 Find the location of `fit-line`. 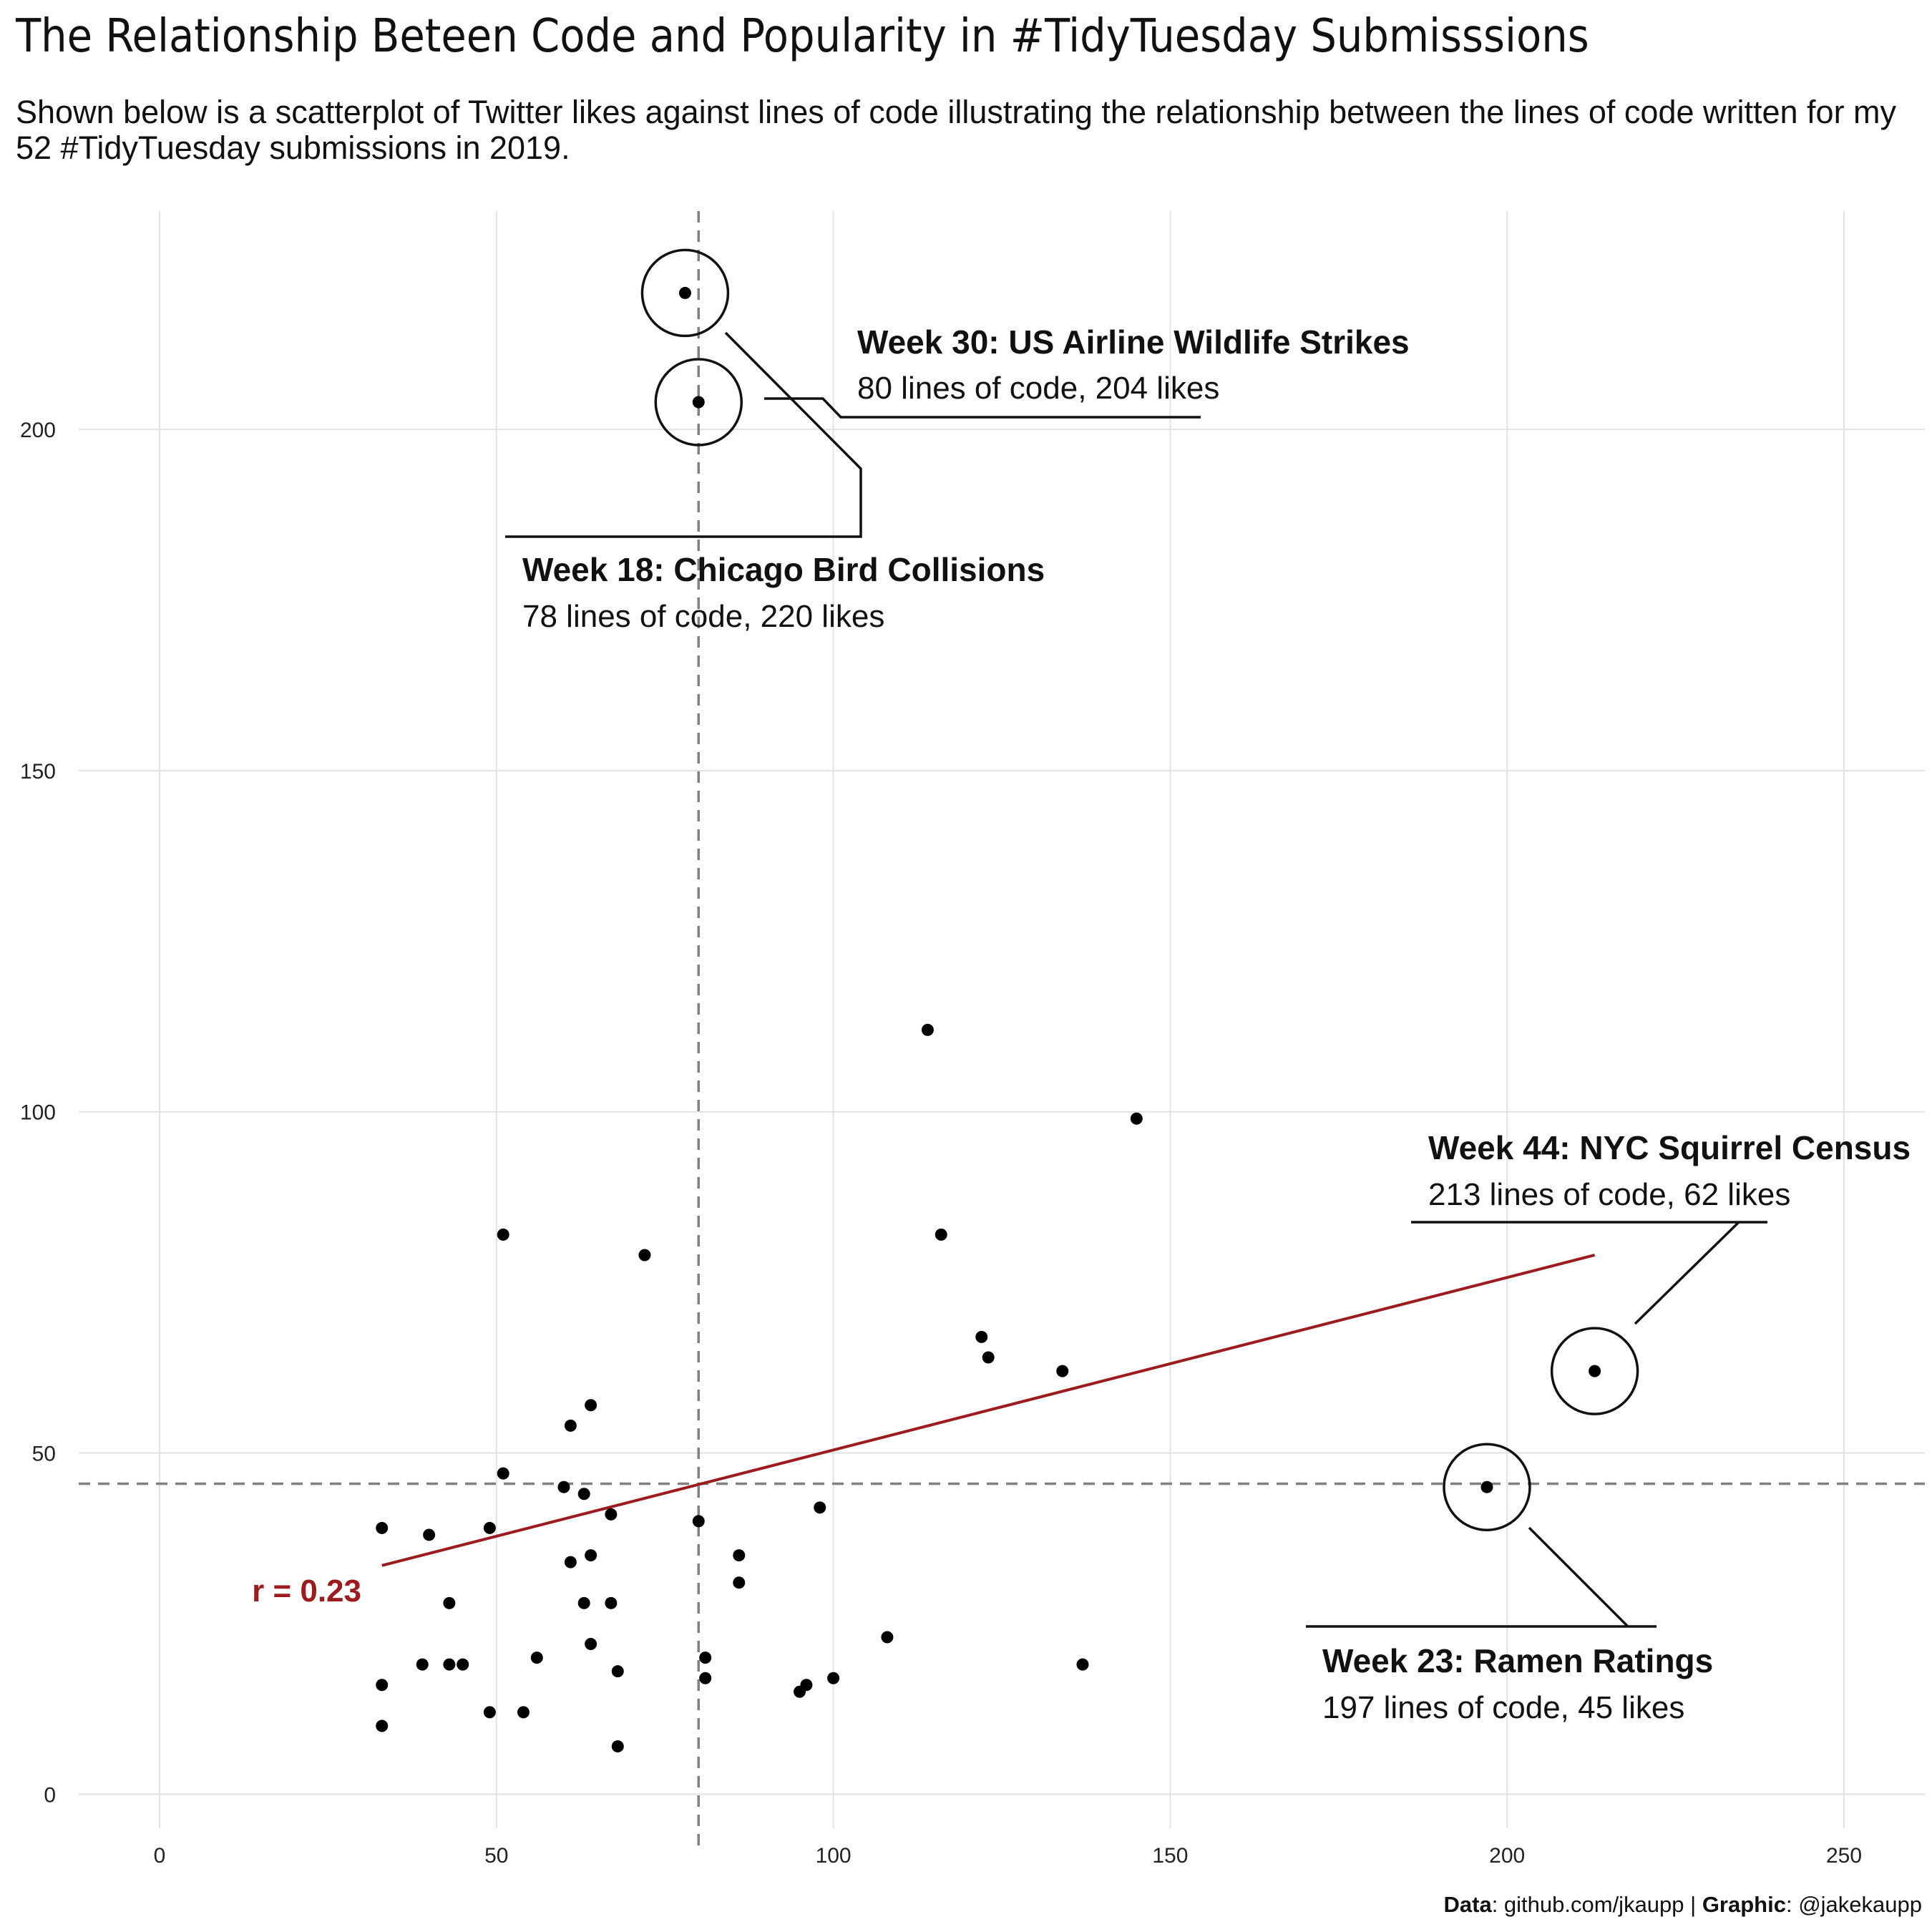

fit-line is located at coordinates (988, 1410).